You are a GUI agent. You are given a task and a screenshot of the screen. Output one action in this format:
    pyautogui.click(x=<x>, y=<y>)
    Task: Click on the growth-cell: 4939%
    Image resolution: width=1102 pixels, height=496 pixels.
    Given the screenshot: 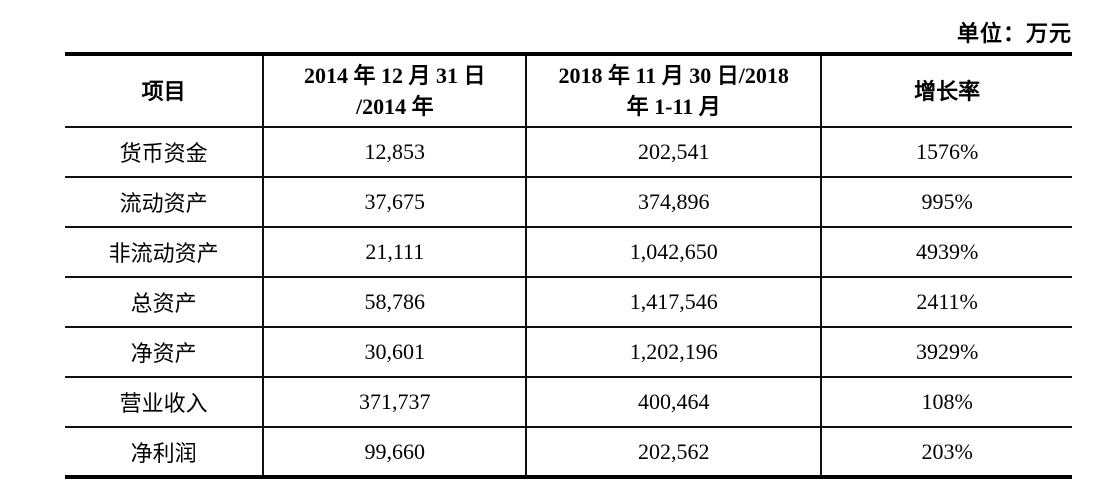 What is the action you would take?
    pyautogui.click(x=946, y=251)
    